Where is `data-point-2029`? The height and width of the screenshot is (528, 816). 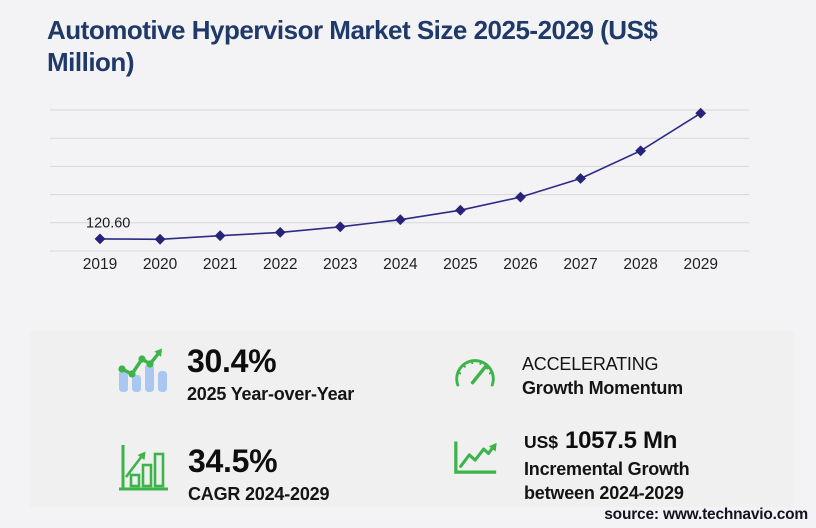 data-point-2029 is located at coordinates (701, 113).